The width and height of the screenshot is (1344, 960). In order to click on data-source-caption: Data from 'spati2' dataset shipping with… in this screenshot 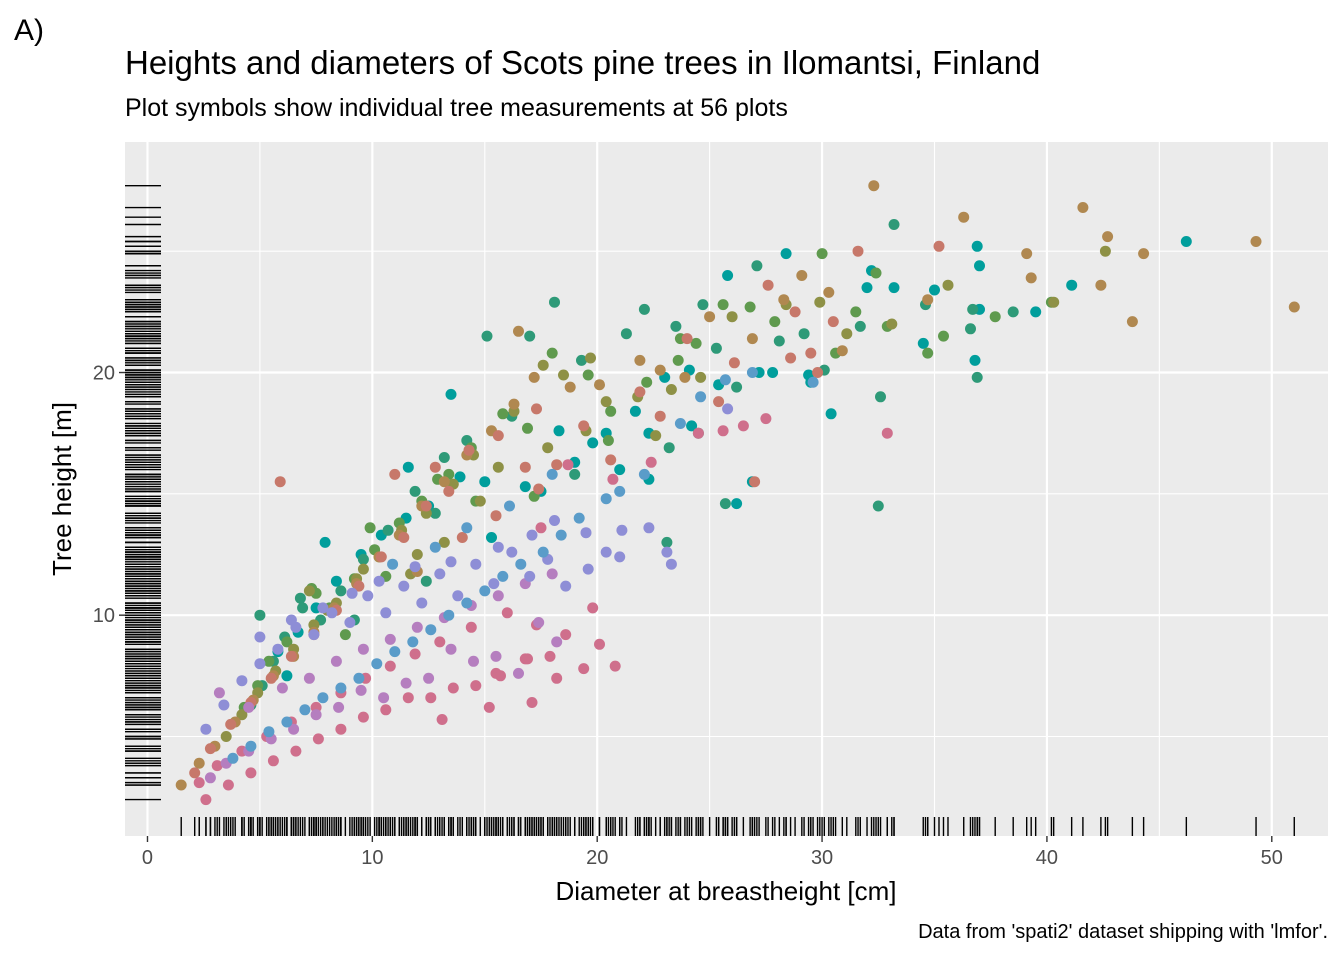, I will do `click(1123, 932)`.